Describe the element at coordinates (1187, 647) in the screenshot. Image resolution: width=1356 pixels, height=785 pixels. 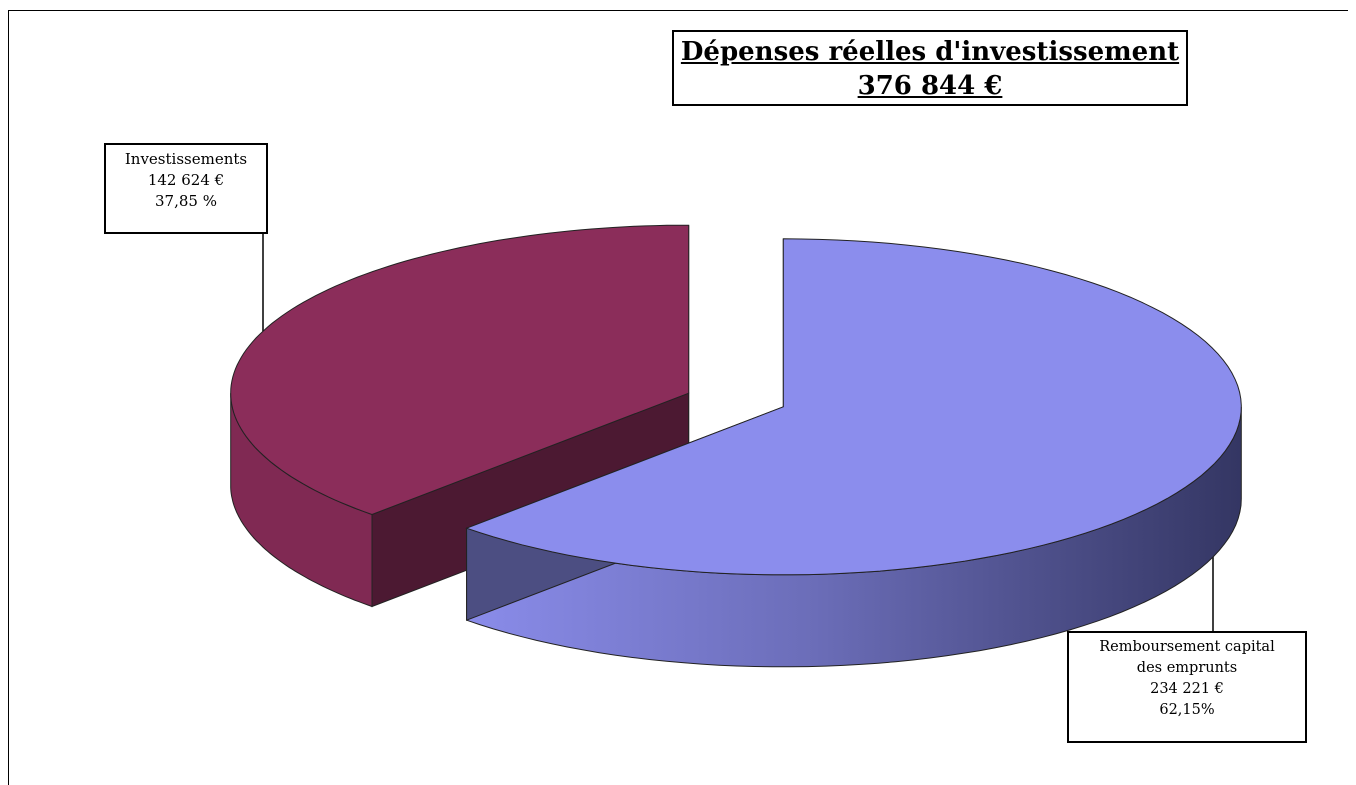
I see `slice-label-remboursement-line1: Remboursement capital` at that location.